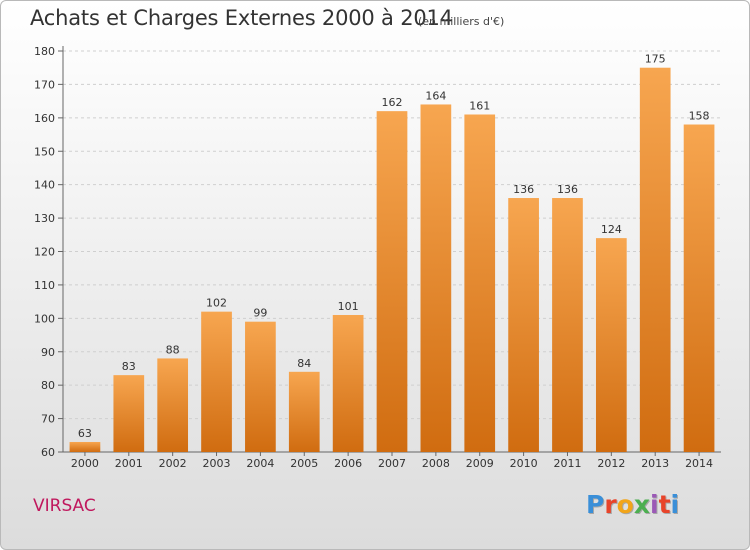 The height and width of the screenshot is (550, 750). Describe the element at coordinates (44, 118) in the screenshot. I see `y-tick-label: 160` at that location.